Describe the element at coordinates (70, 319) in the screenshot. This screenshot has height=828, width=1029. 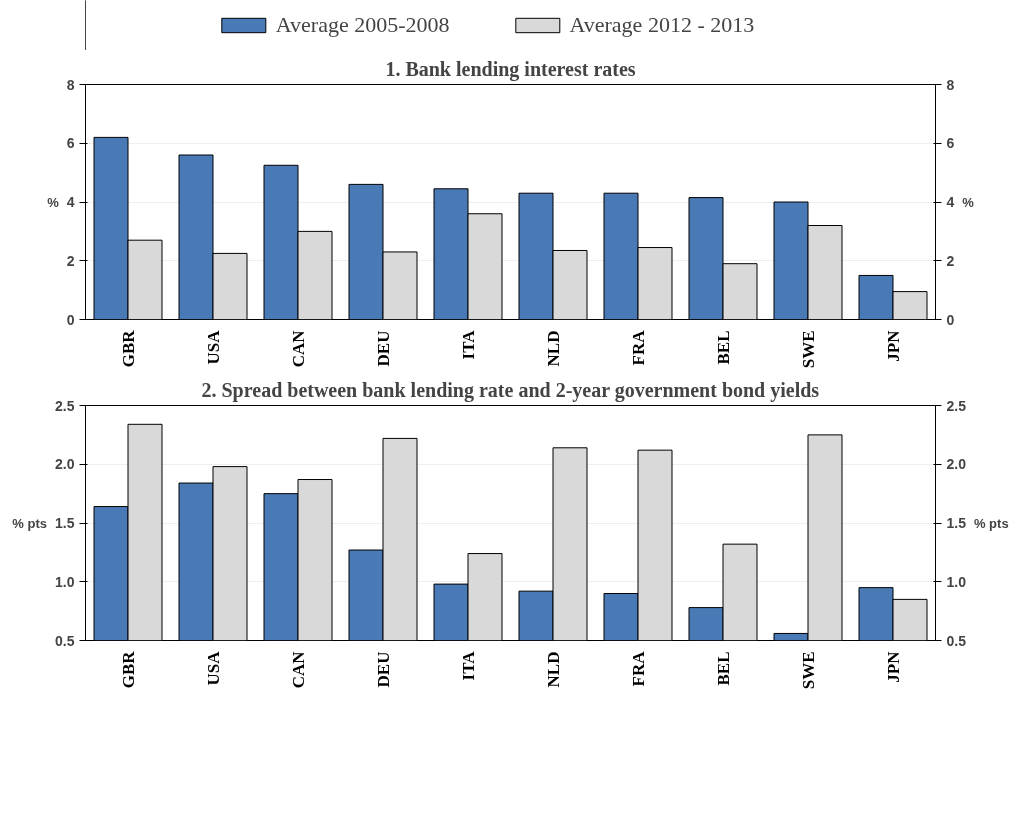
I see `y-tick-label: 0` at that location.